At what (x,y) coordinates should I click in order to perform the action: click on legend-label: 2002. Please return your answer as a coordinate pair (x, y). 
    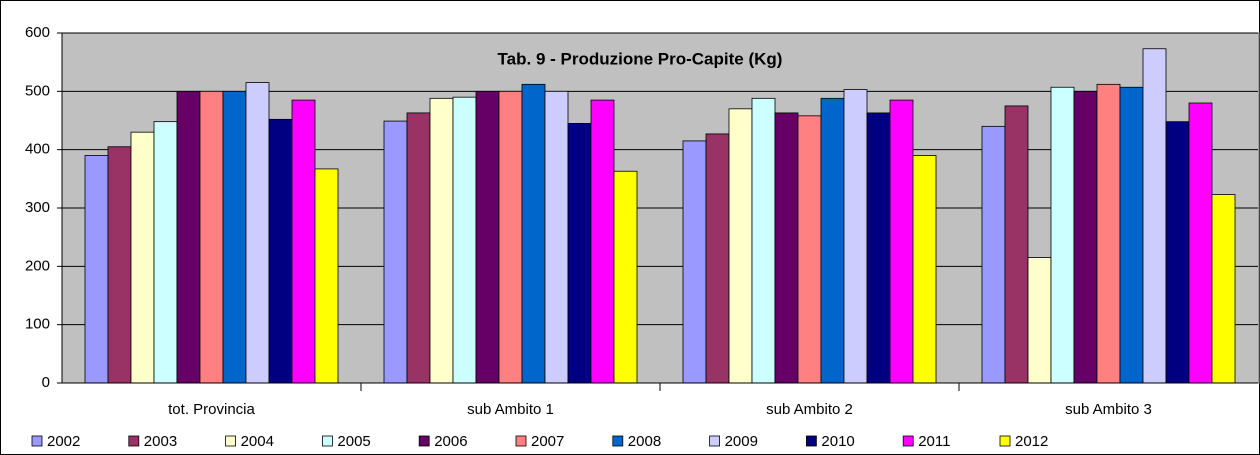
    Looking at the image, I should click on (63, 441).